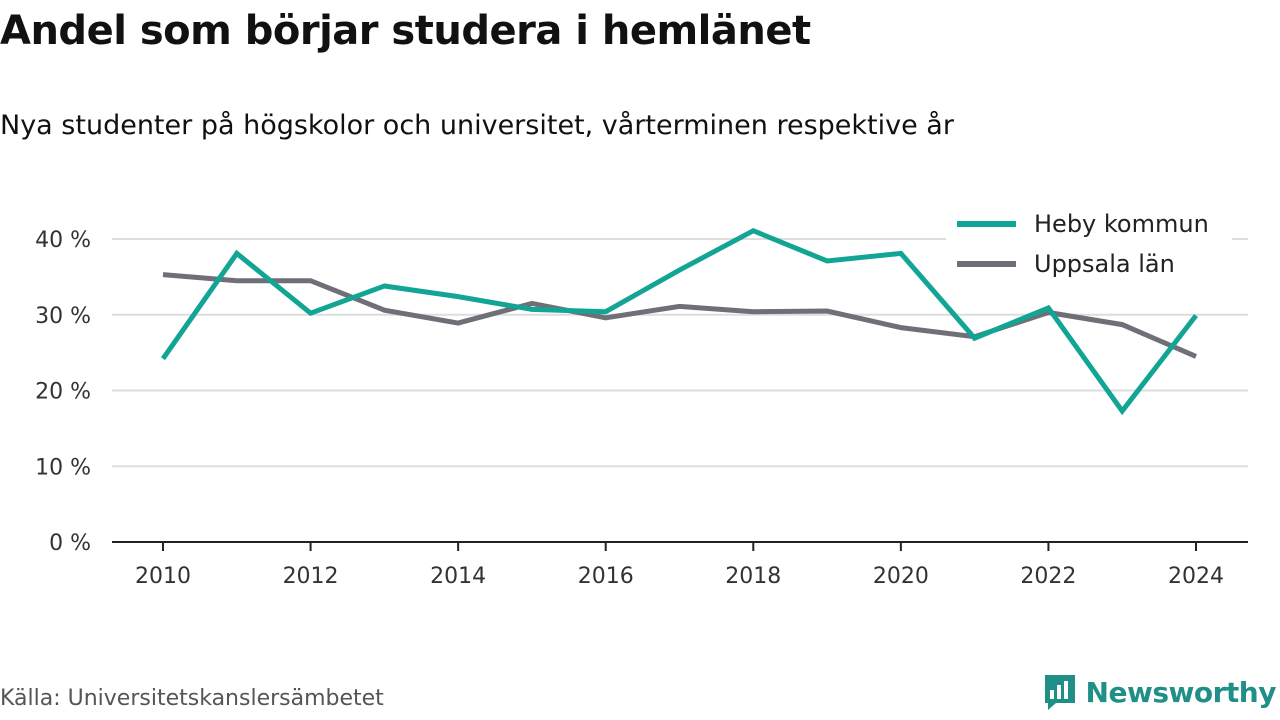 Image resolution: width=1280 pixels, height=720 pixels. I want to click on legend-label-1: Heby kommun, so click(1121, 224).